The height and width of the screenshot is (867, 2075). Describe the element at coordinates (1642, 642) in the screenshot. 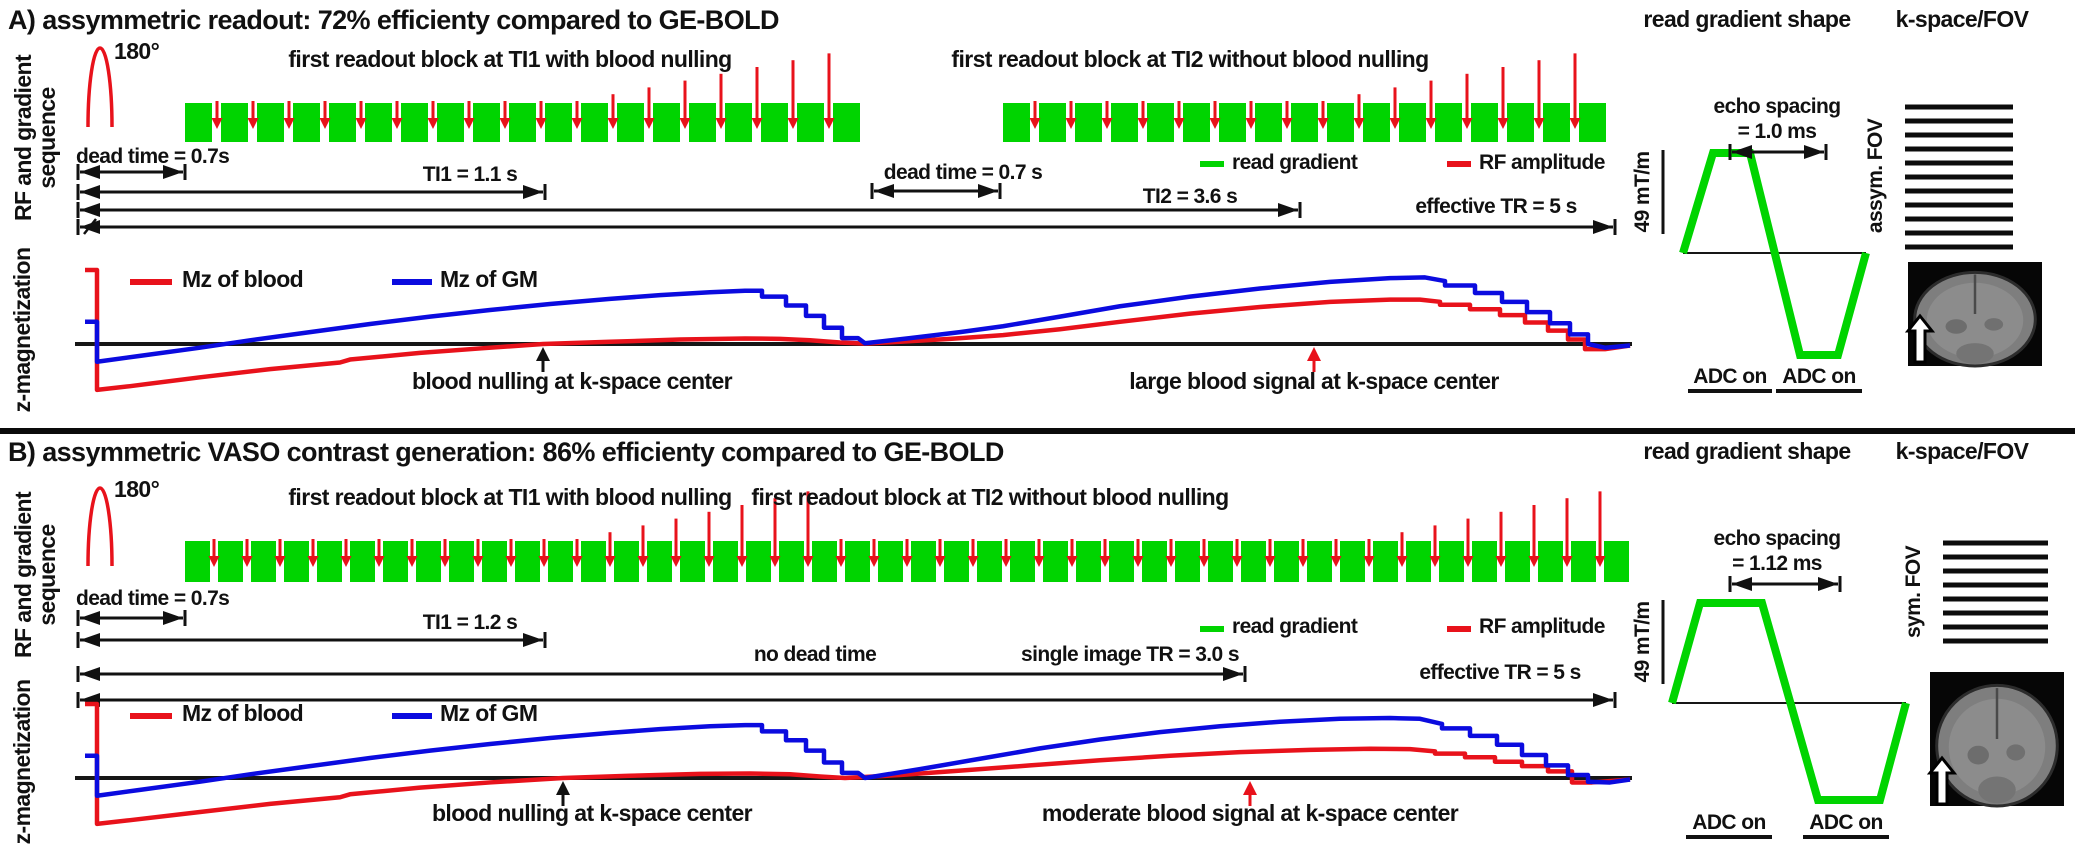

I see `panel-b-gradient-amplitude-label: 49 mT/m` at that location.